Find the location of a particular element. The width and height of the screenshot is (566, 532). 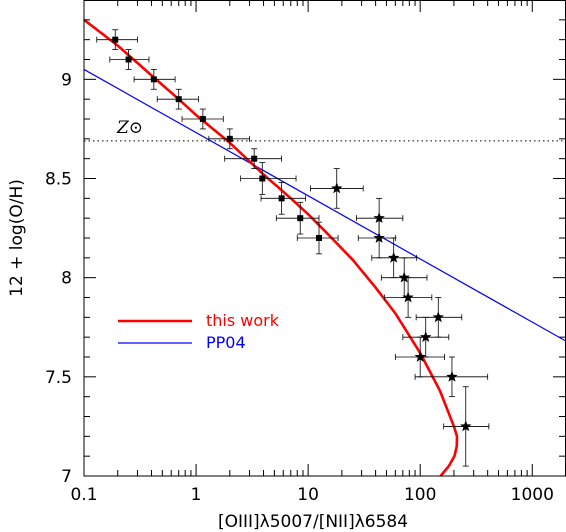

legend-label-1: PP04 is located at coordinates (226, 342).